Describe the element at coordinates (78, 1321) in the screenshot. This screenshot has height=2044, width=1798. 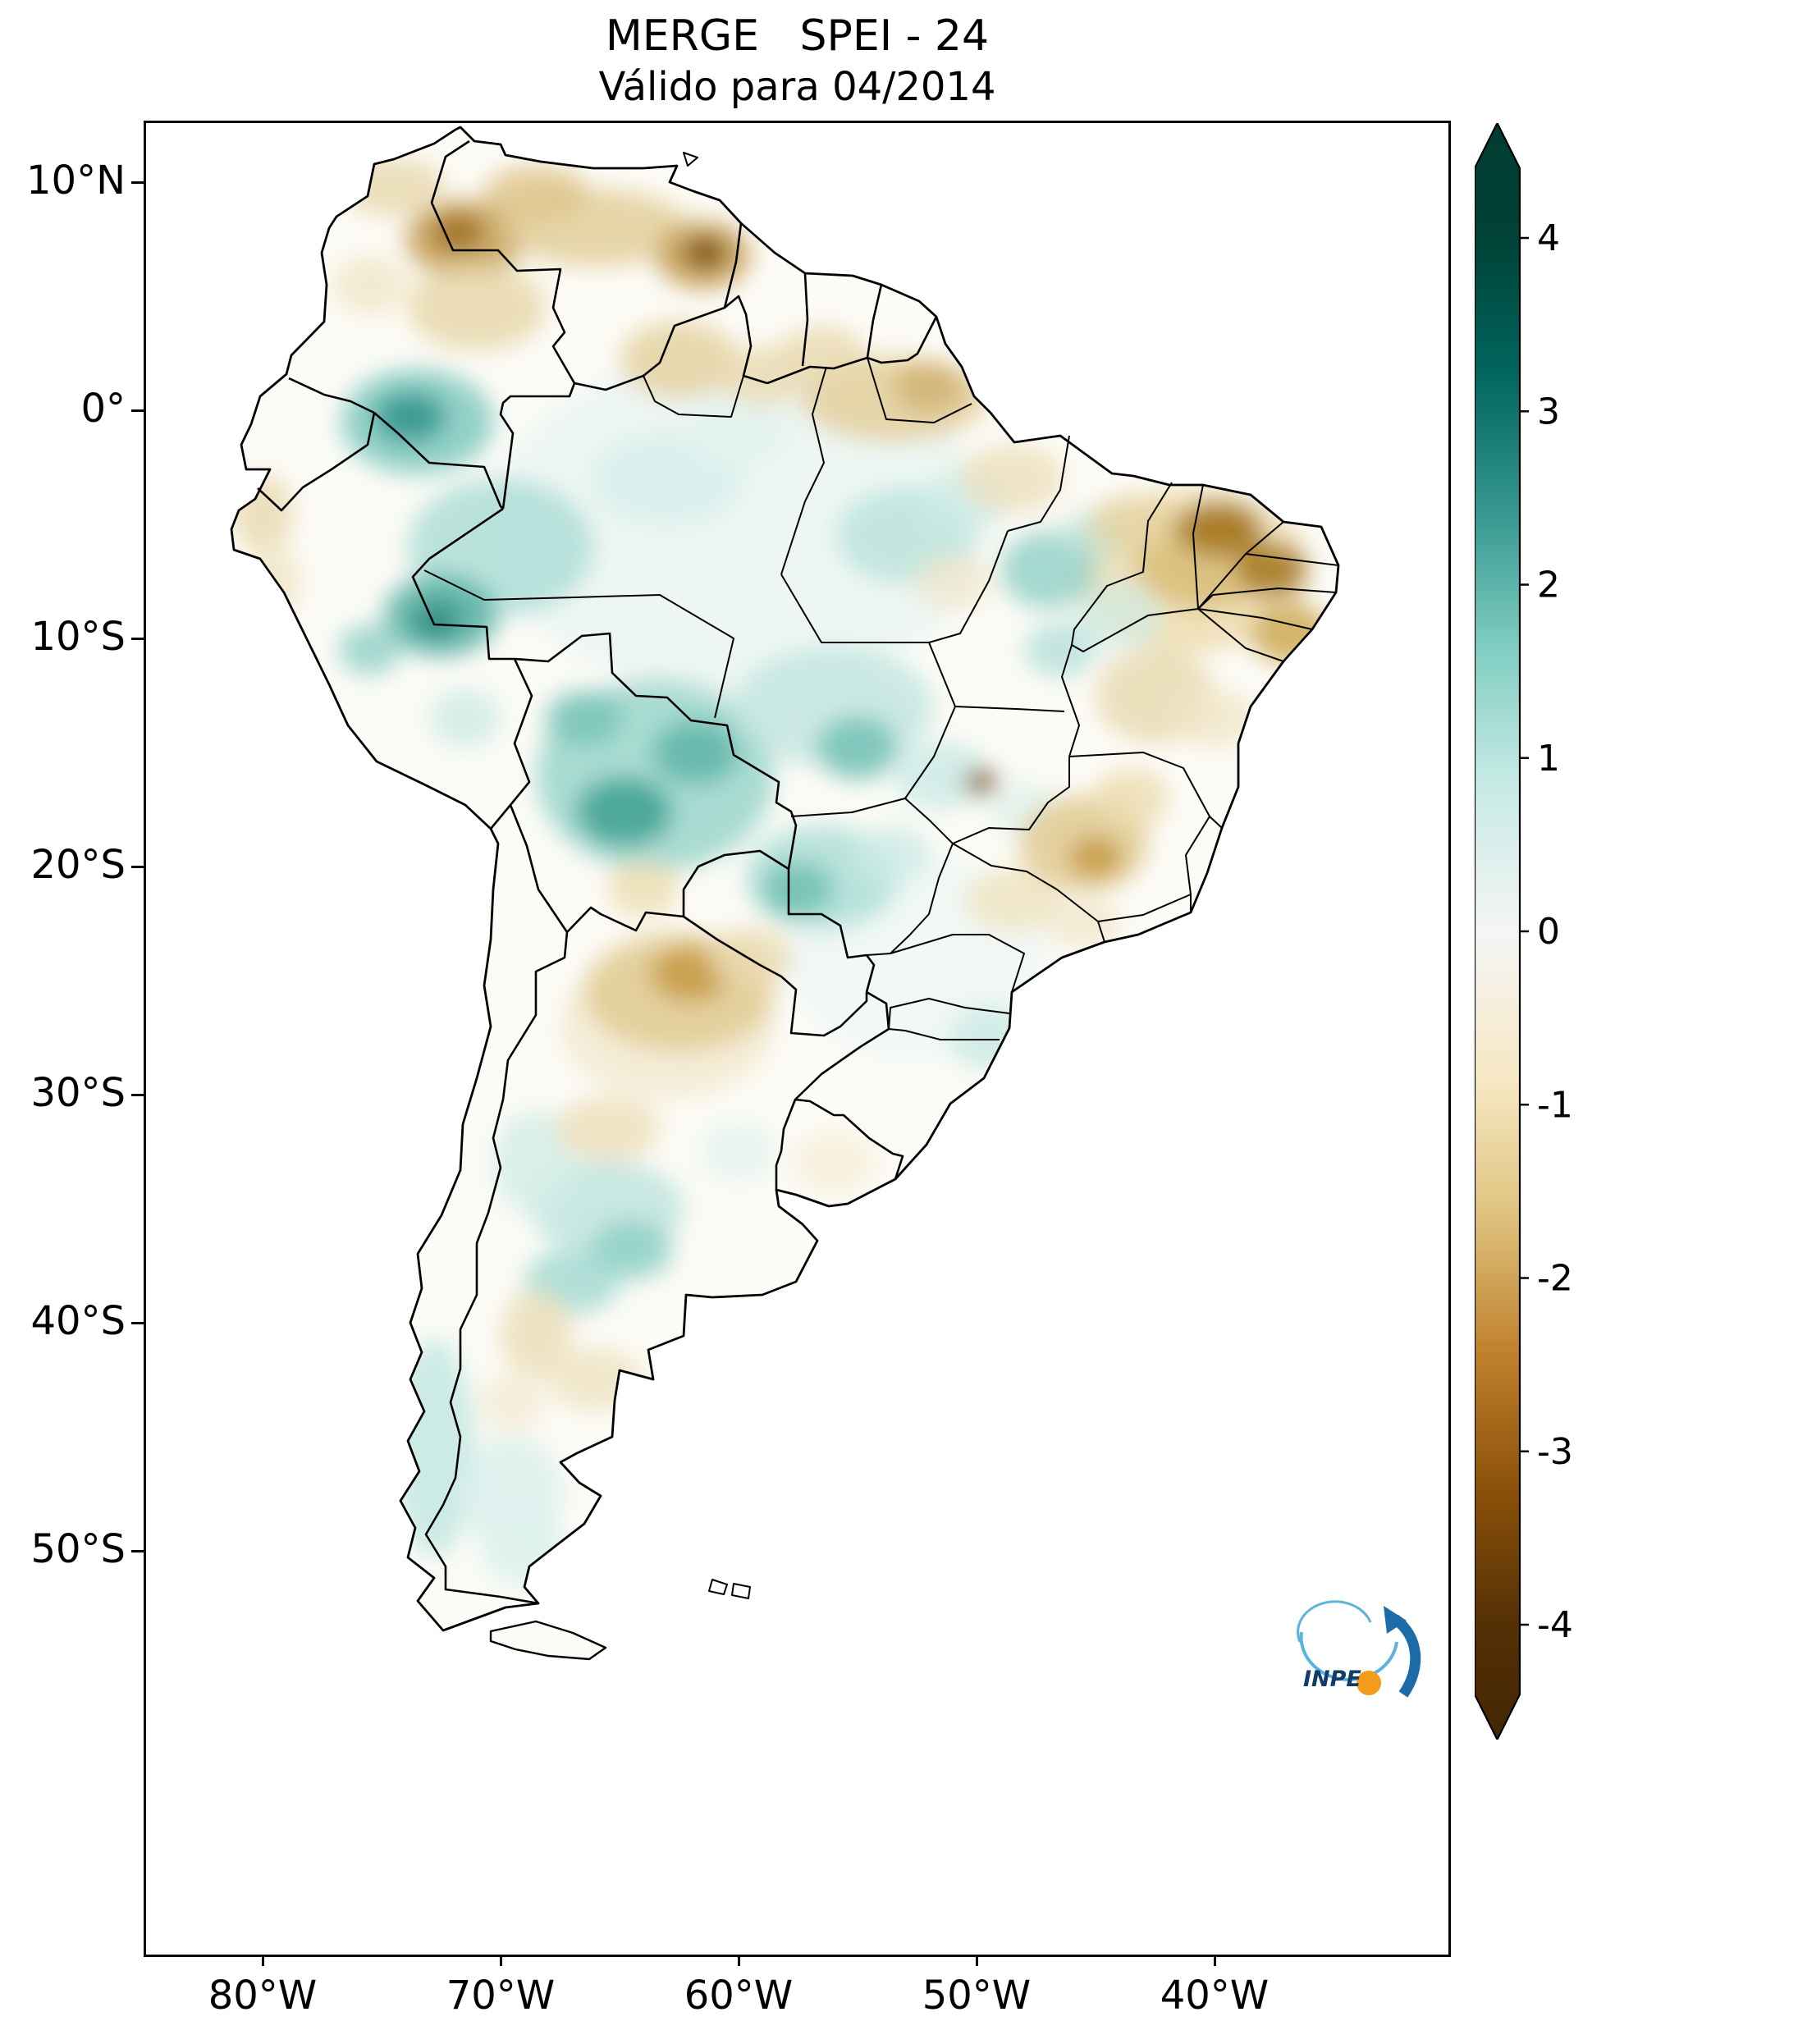
I see `y-axis-label: 40°S` at that location.